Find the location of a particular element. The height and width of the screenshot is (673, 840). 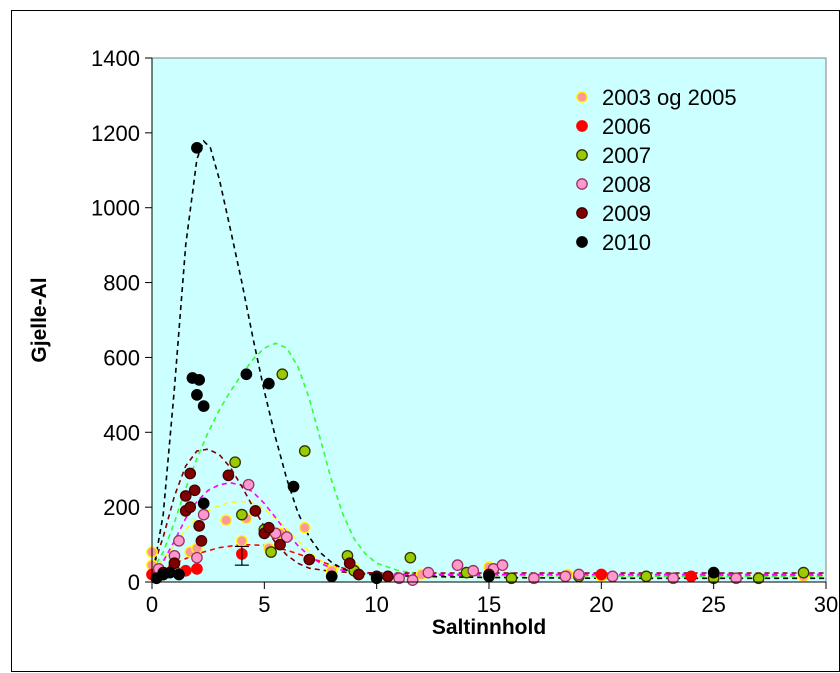

legend-label-2: 2007 is located at coordinates (626, 155).